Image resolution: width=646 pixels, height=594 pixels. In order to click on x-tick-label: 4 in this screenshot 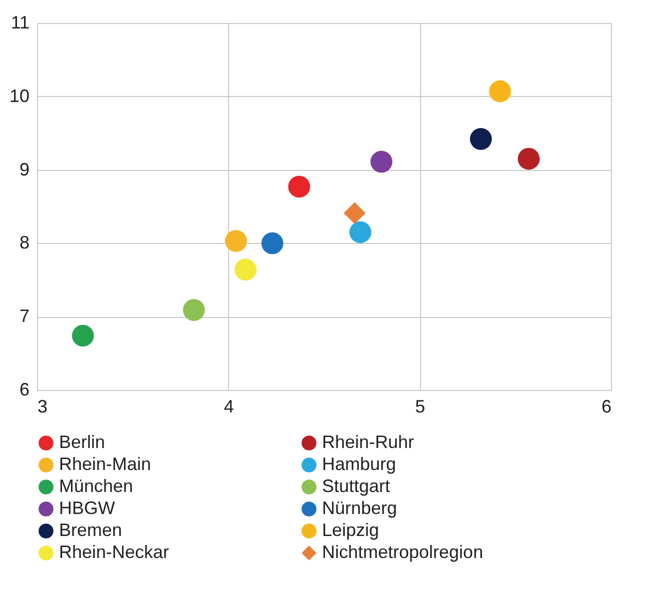, I will do `click(229, 406)`.